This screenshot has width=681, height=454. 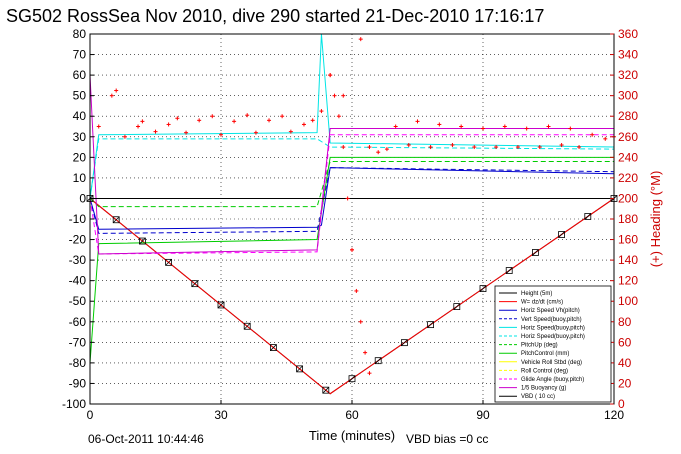 What do you see at coordinates (628, 178) in the screenshot?
I see `y-right-tick-label: 220` at bounding box center [628, 178].